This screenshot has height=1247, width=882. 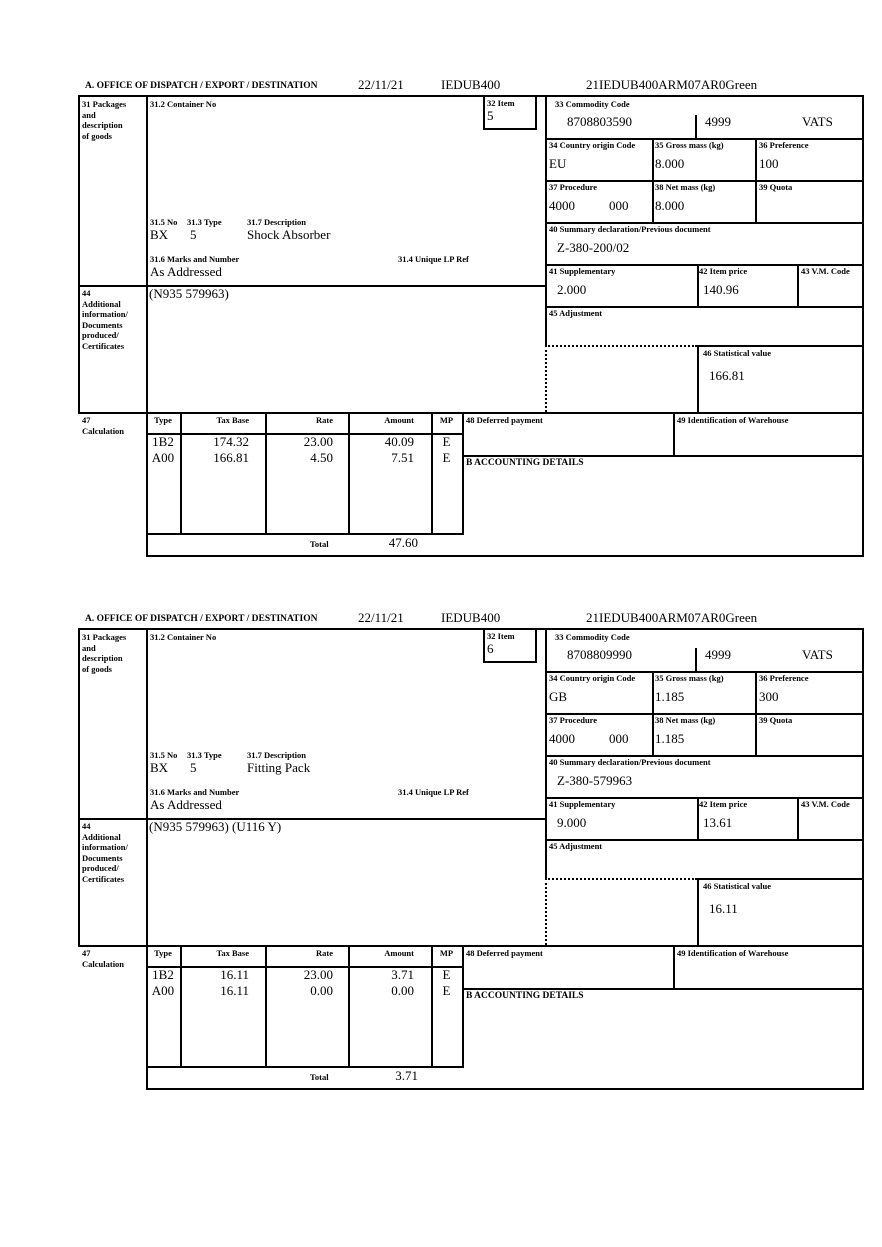 What do you see at coordinates (231, 441) in the screenshot?
I see `calc-row-tax-base: 174.32` at bounding box center [231, 441].